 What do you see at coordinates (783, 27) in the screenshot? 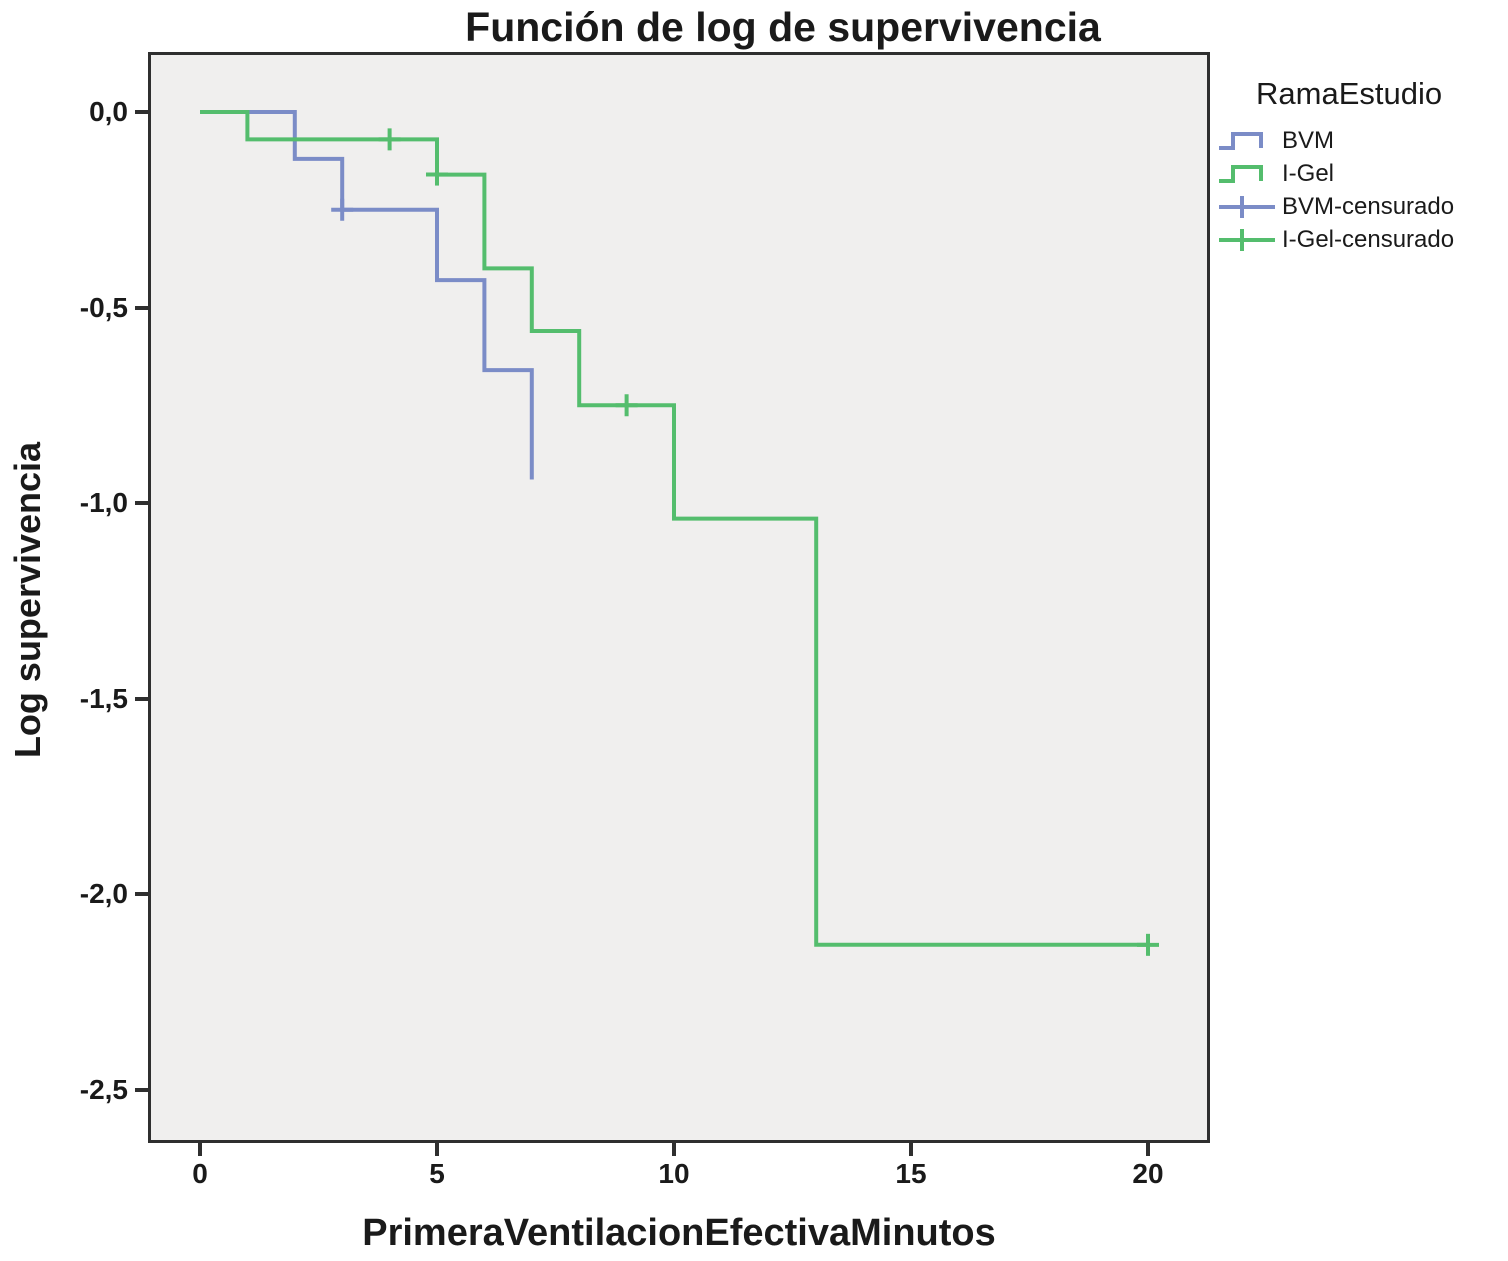
I see `chart-title: Función de log de supervivencia` at bounding box center [783, 27].